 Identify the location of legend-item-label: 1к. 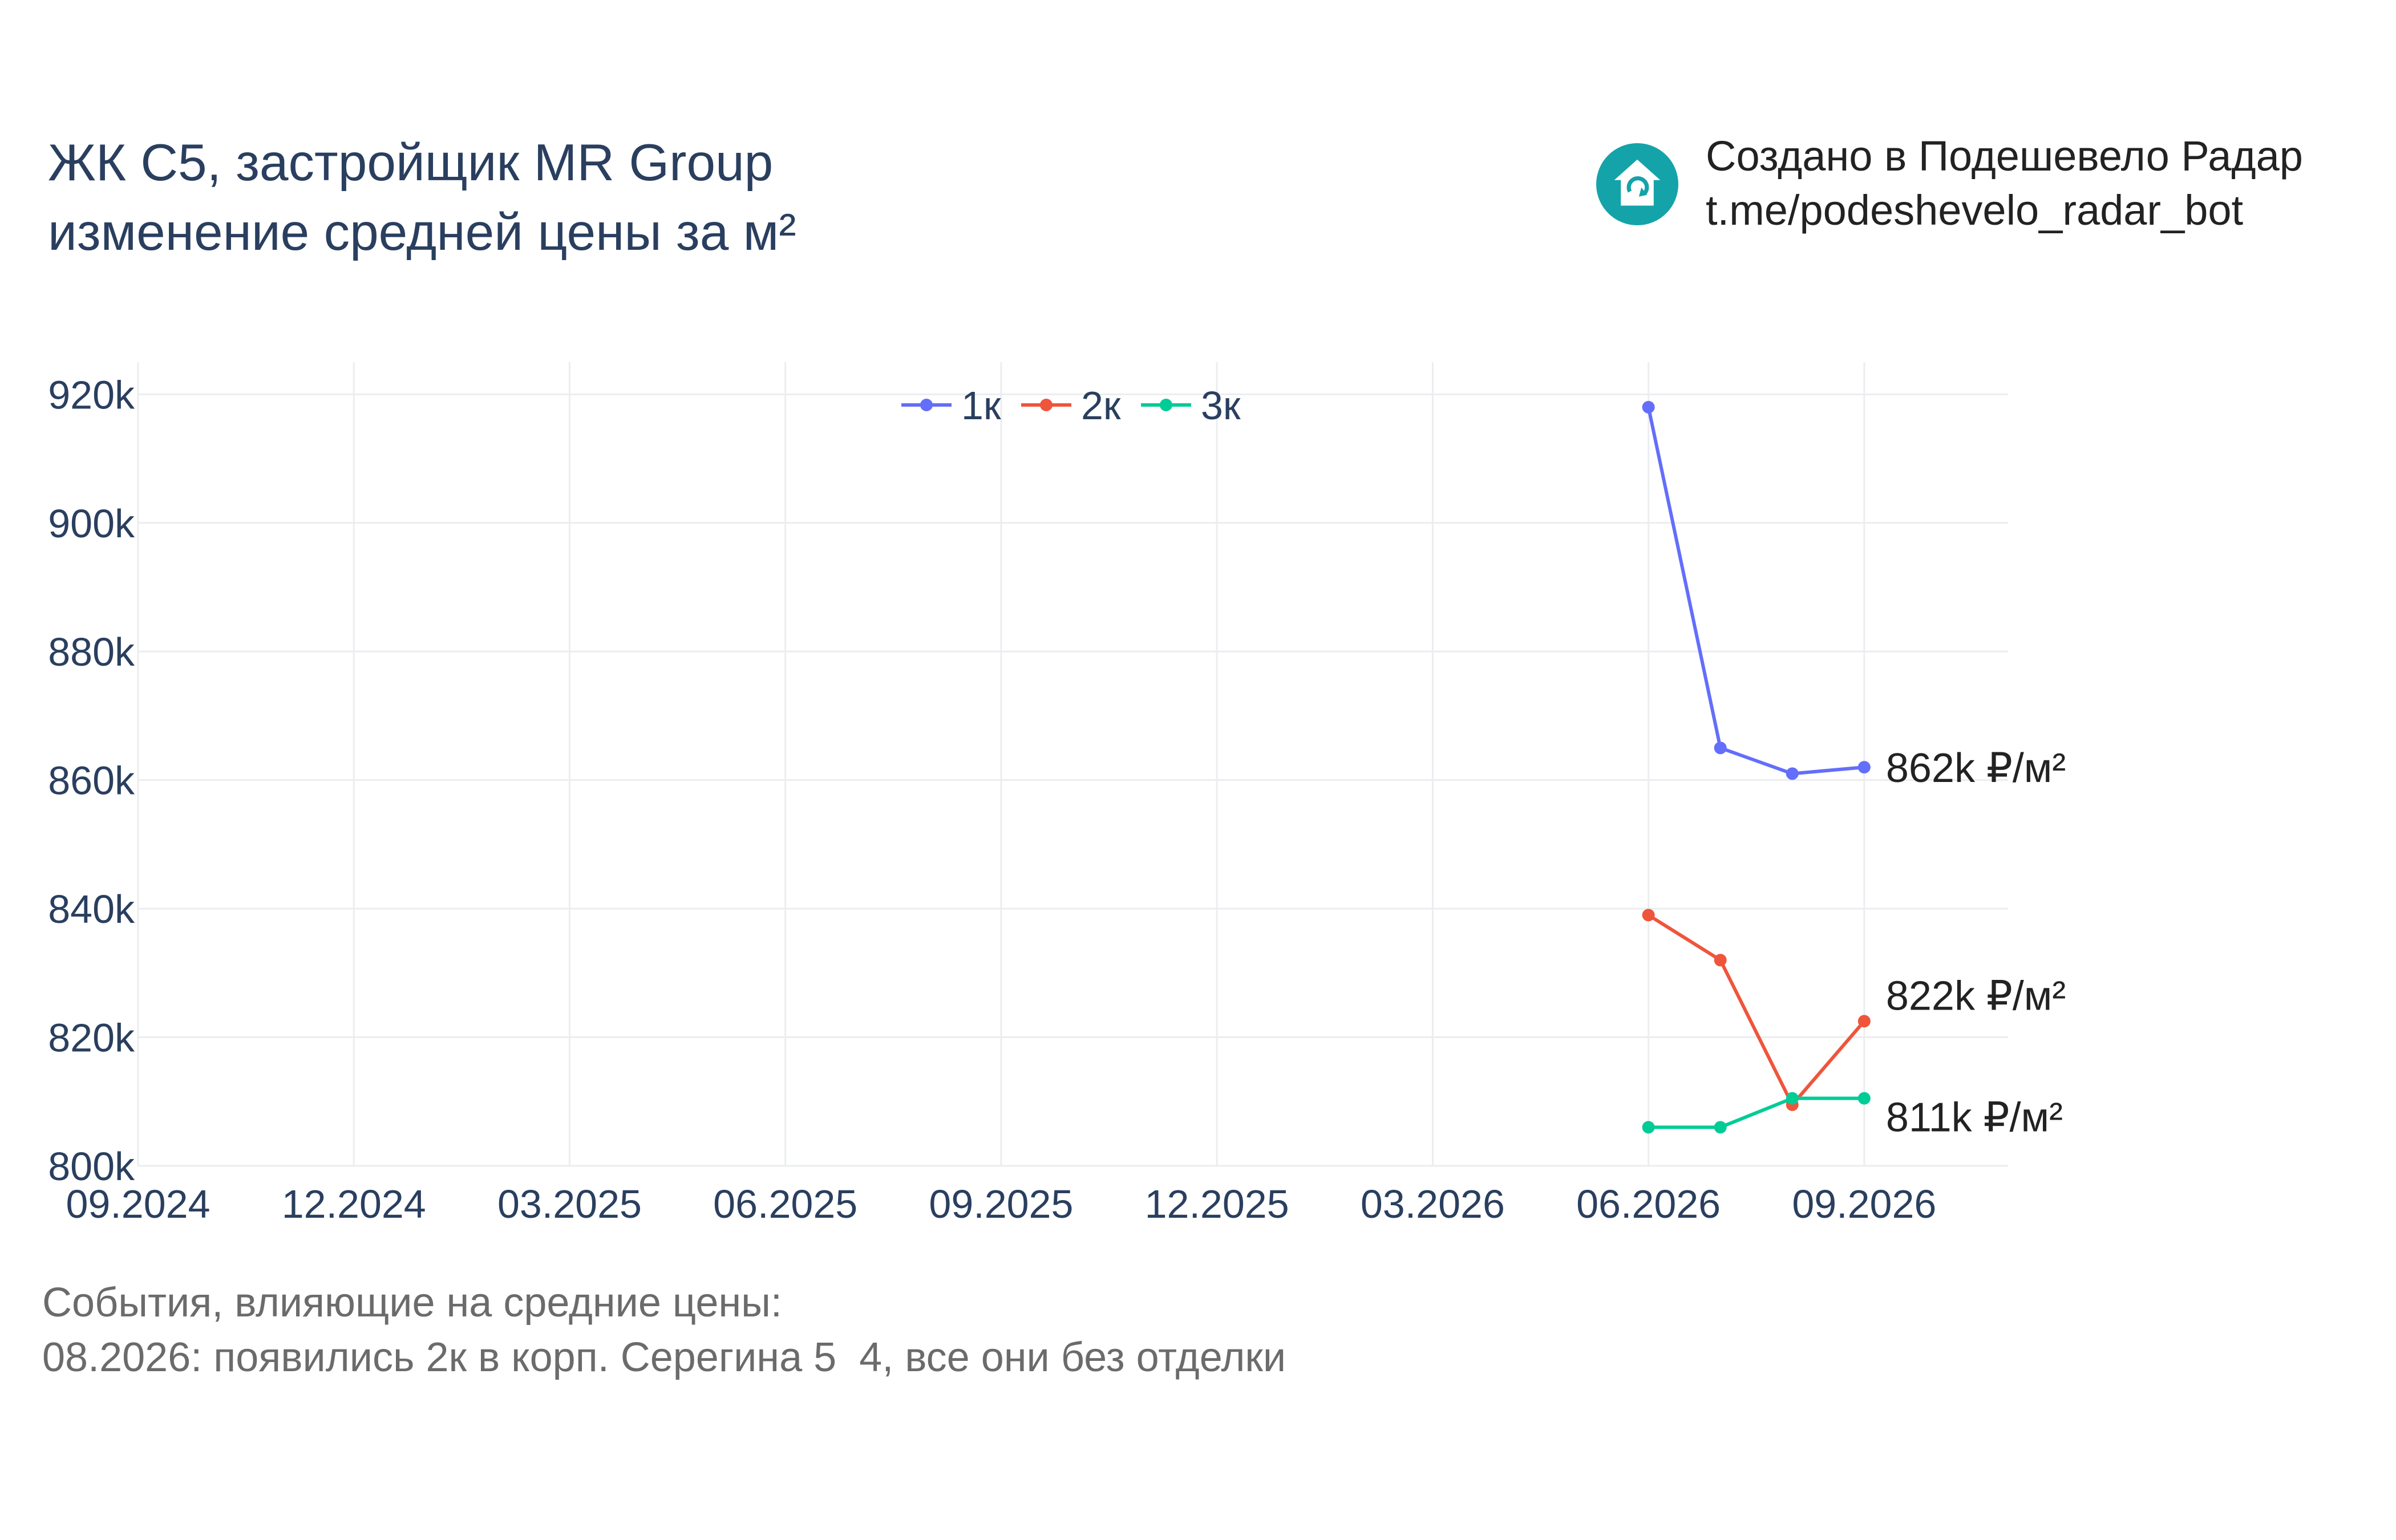
(981, 405).